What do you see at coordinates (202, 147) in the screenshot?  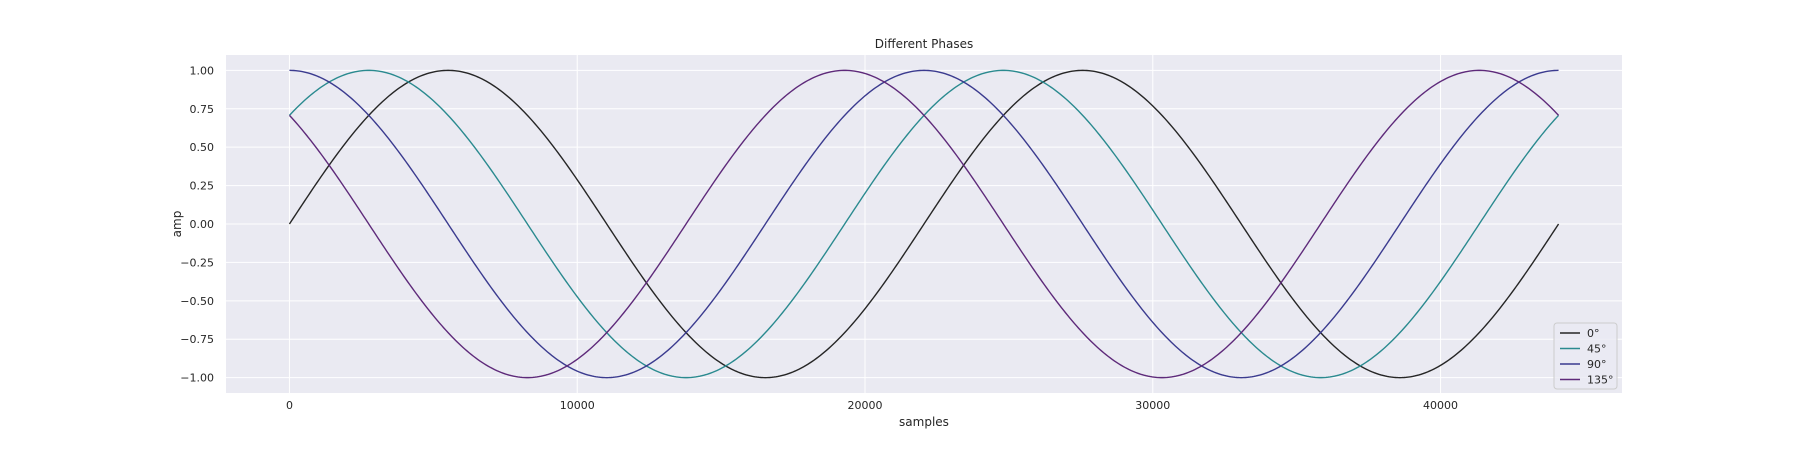 I see `y-tick-label: 0.50` at bounding box center [202, 147].